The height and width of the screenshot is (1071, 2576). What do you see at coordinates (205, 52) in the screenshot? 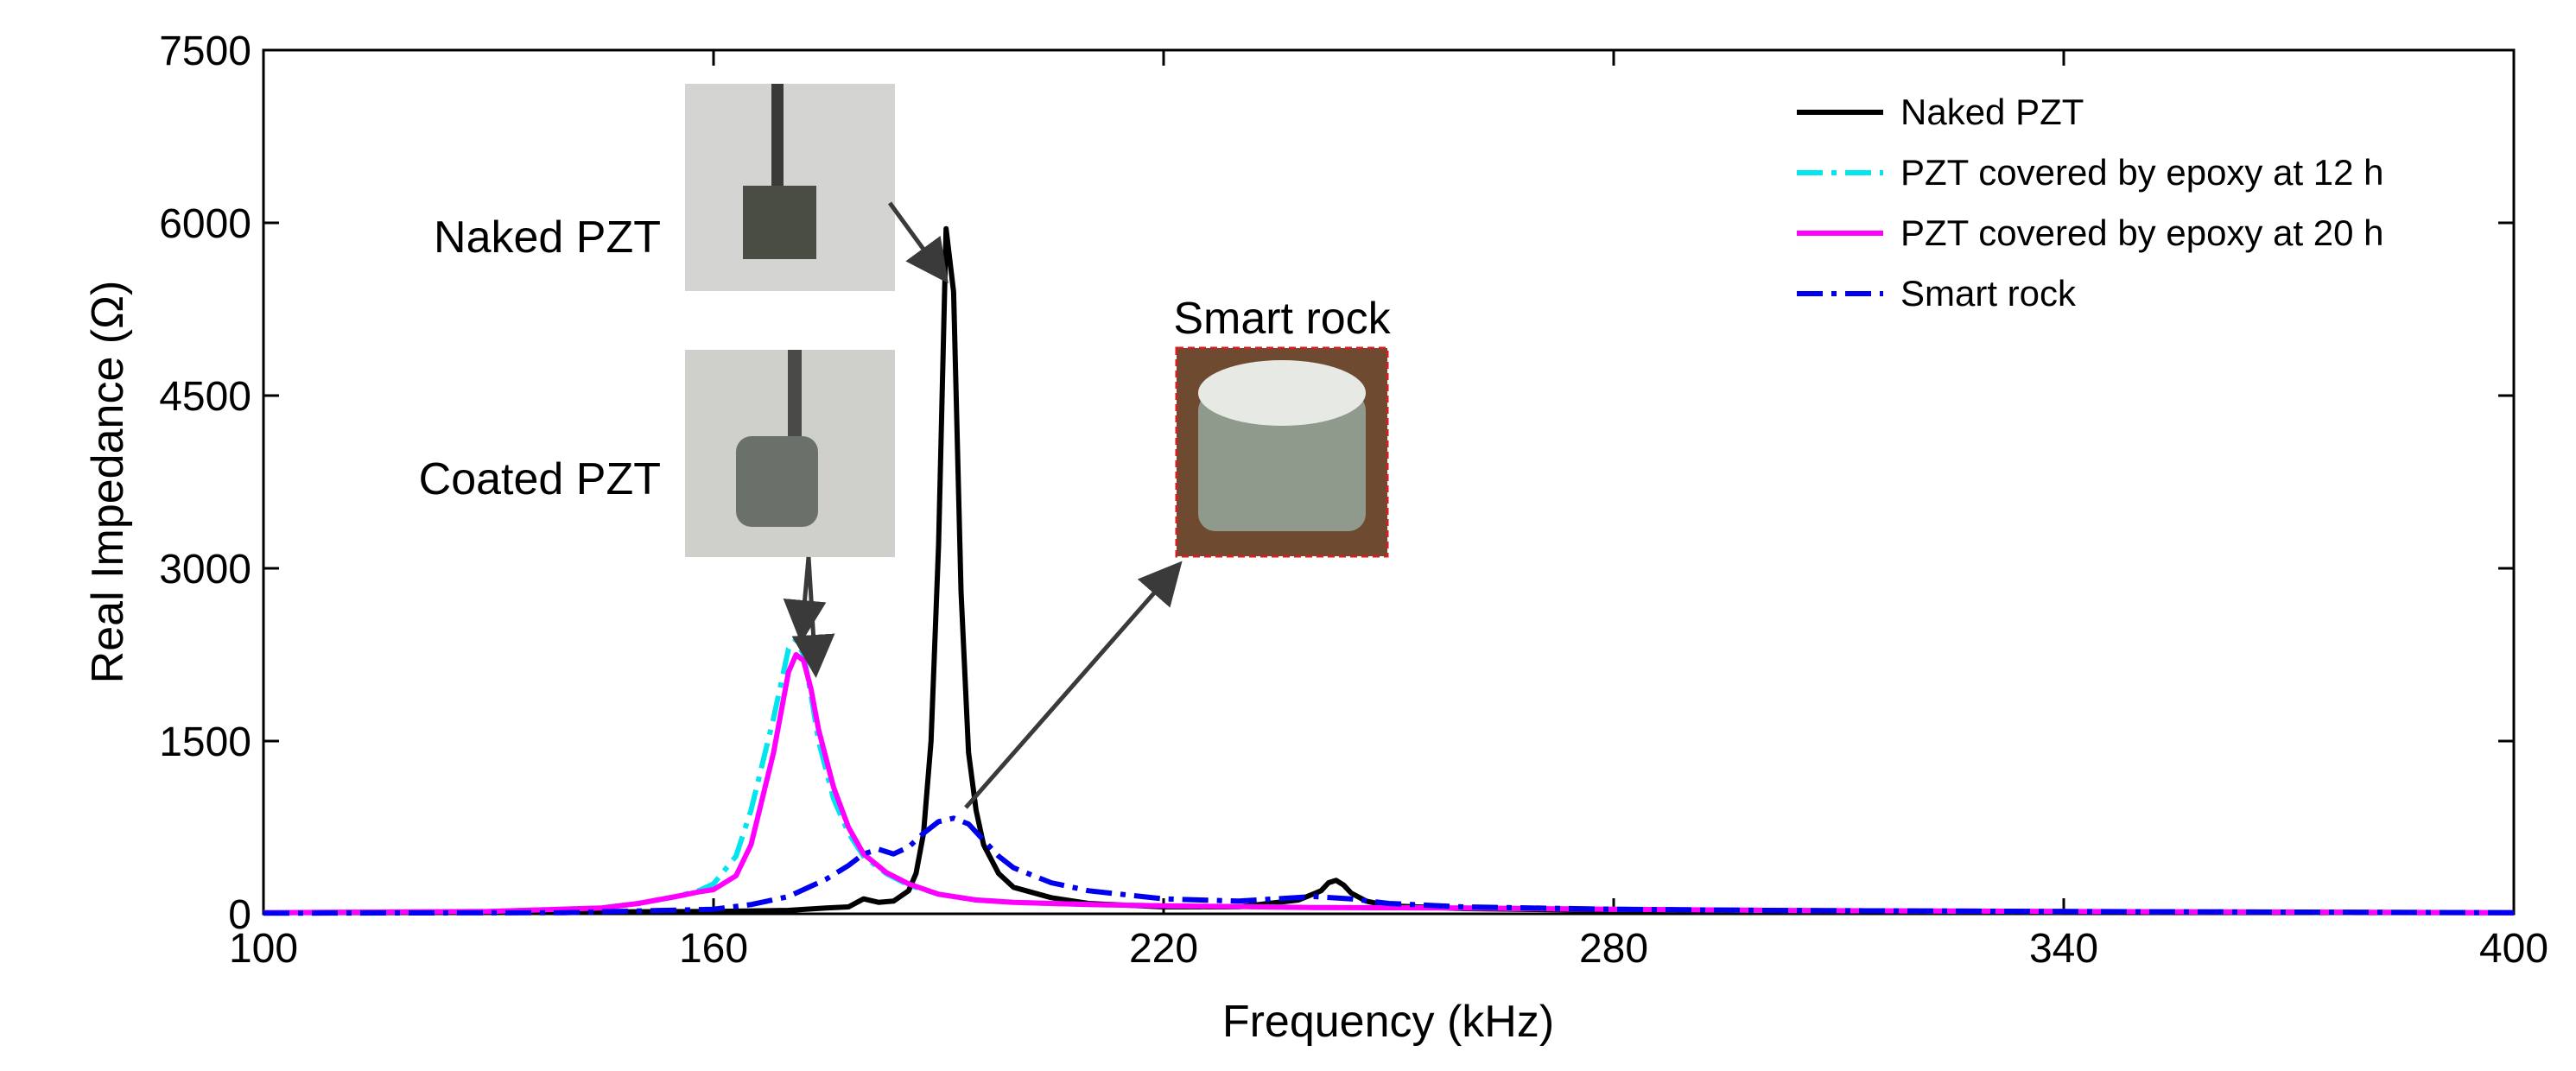
I see `y-tick-label: 7500` at bounding box center [205, 52].